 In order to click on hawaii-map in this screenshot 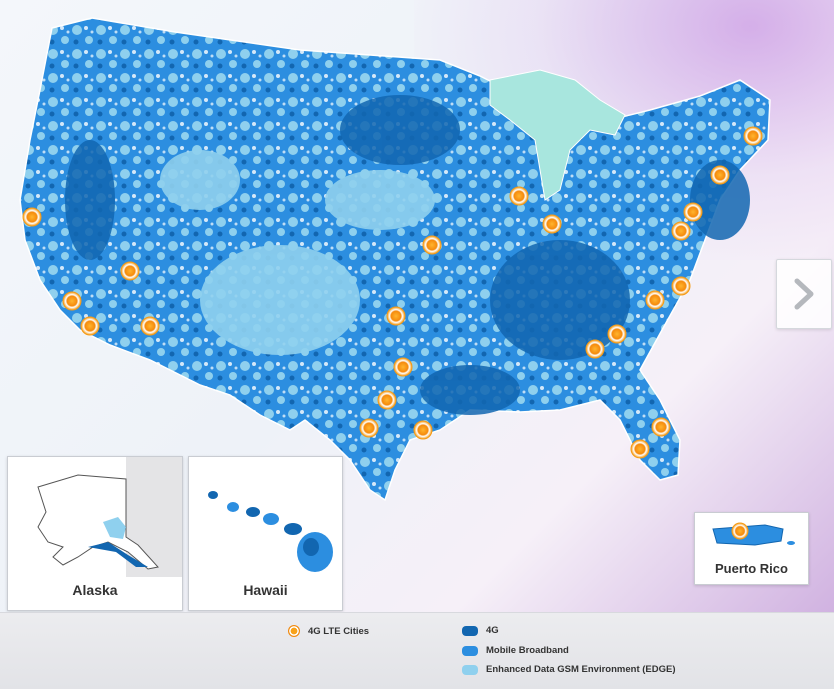, I will do `click(270, 531)`.